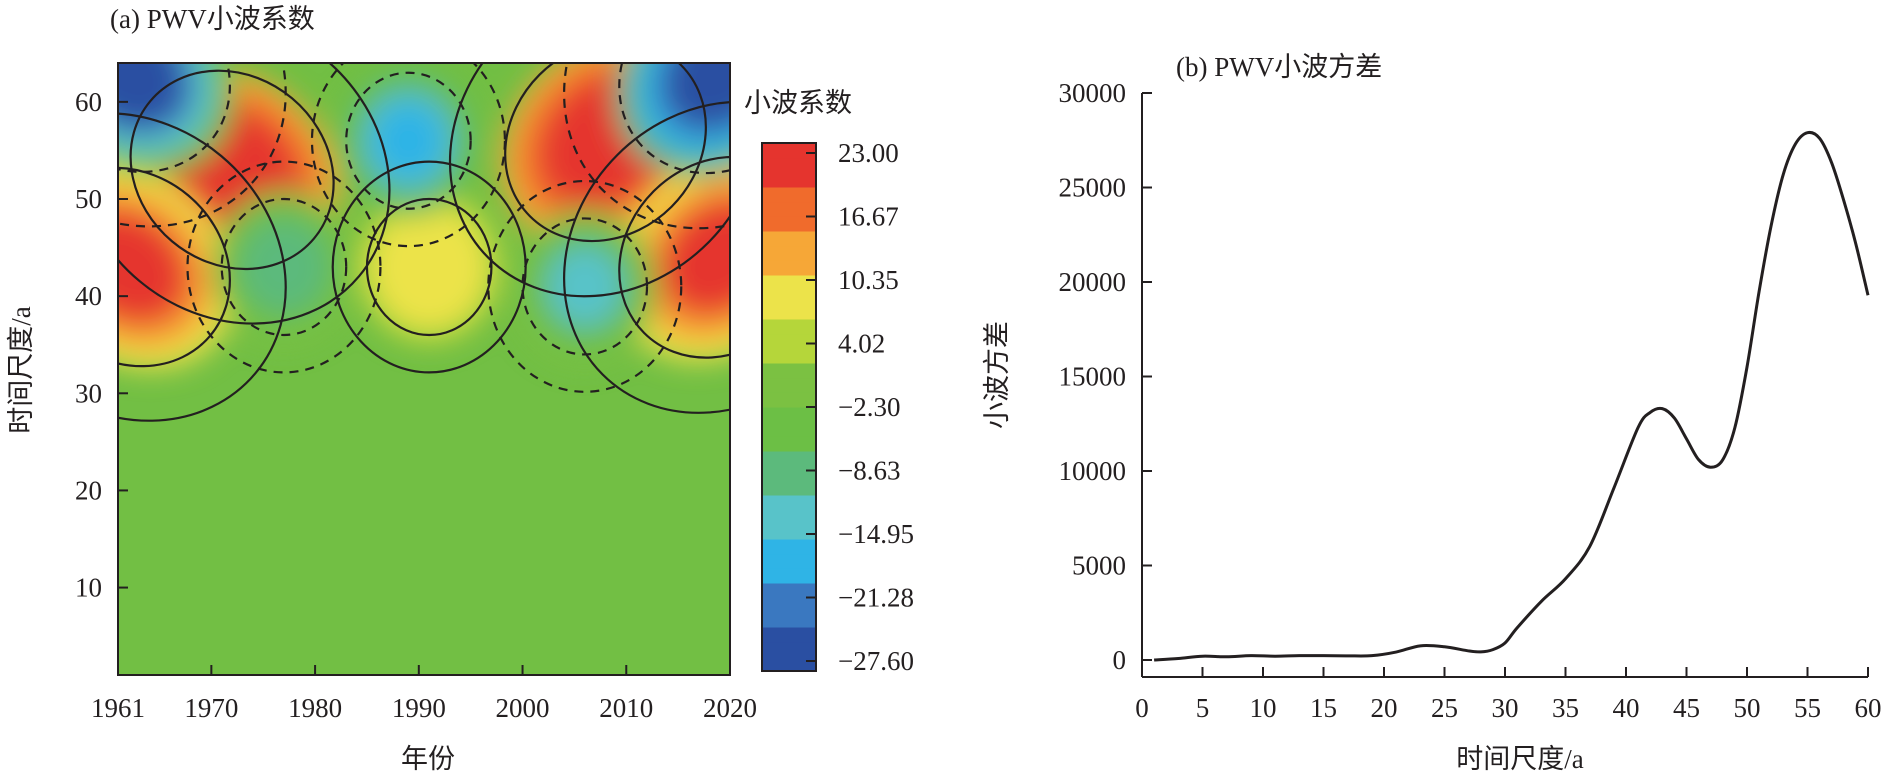  Describe the element at coordinates (212, 19) in the screenshot. I see `panel-a-title: (a) PWV小波系数` at that location.